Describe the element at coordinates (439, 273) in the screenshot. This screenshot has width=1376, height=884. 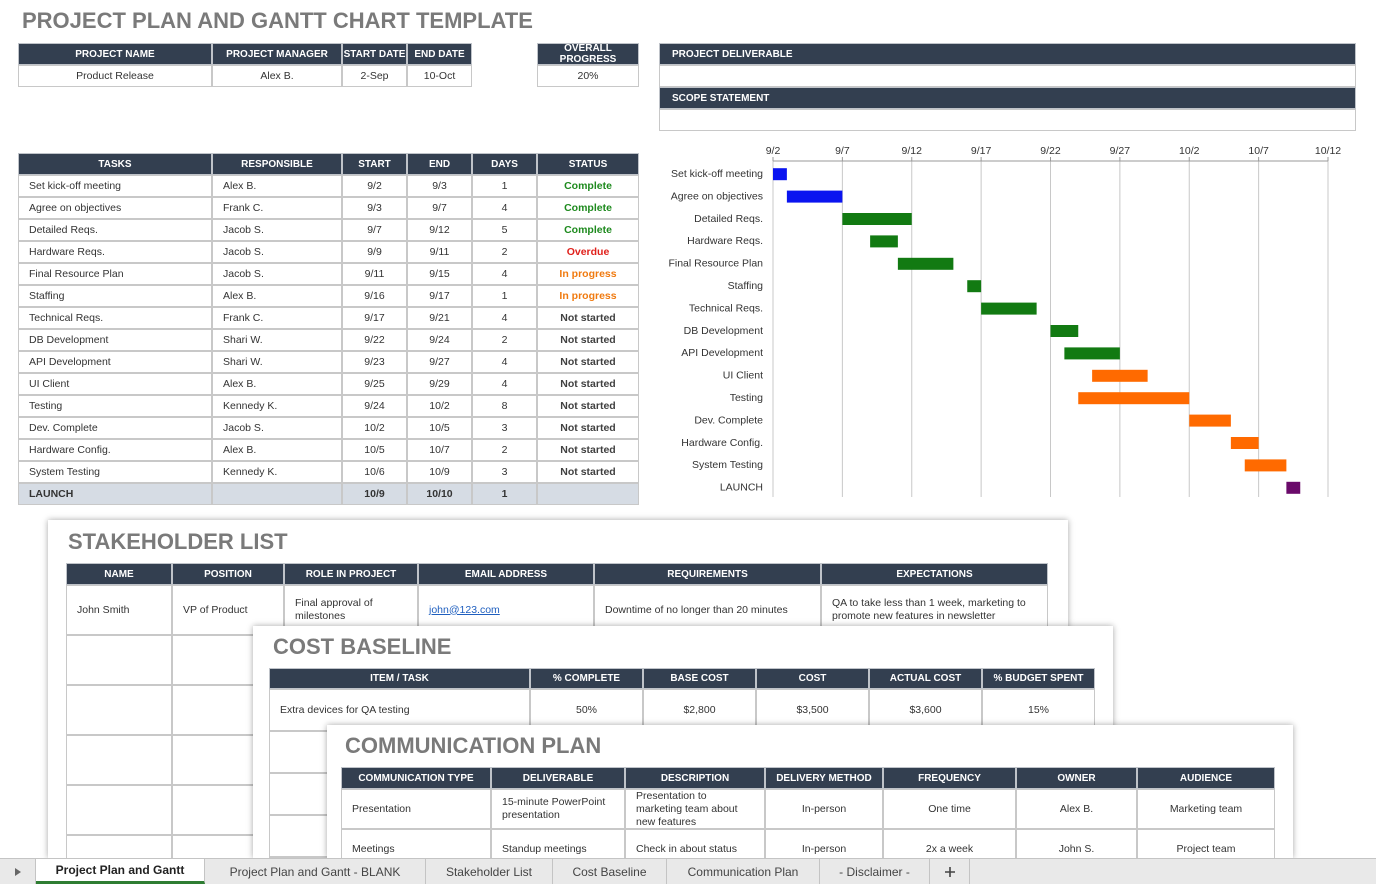
I see `cell-text: 9/15` at that location.